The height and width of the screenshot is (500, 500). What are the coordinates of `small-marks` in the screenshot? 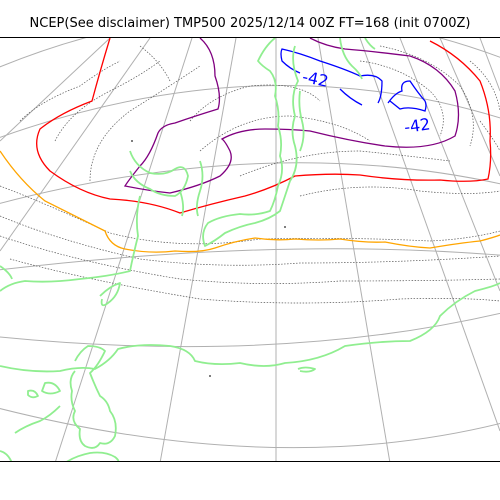 It's located at (208, 258).